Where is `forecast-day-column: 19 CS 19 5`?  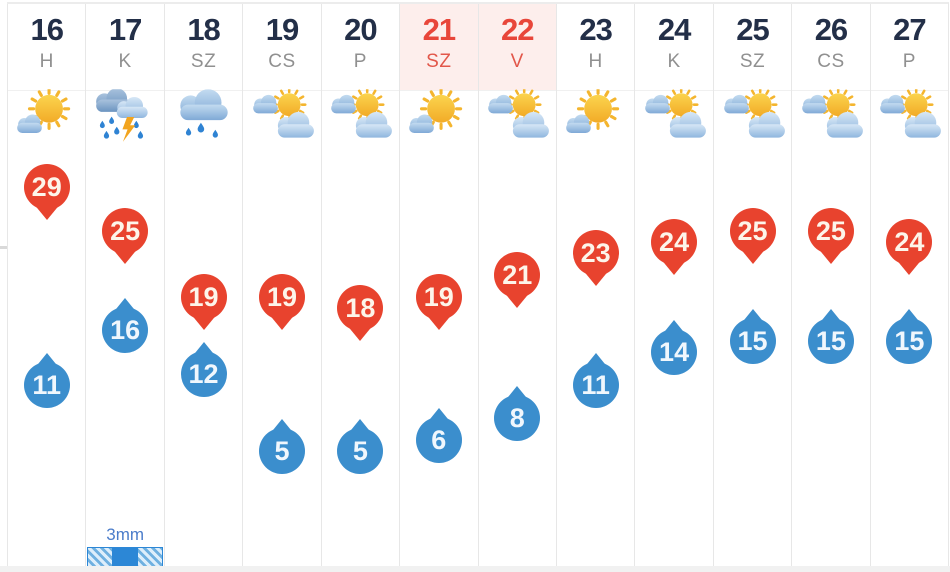
forecast-day-column: 19 CS 19 5 is located at coordinates (281, 285).